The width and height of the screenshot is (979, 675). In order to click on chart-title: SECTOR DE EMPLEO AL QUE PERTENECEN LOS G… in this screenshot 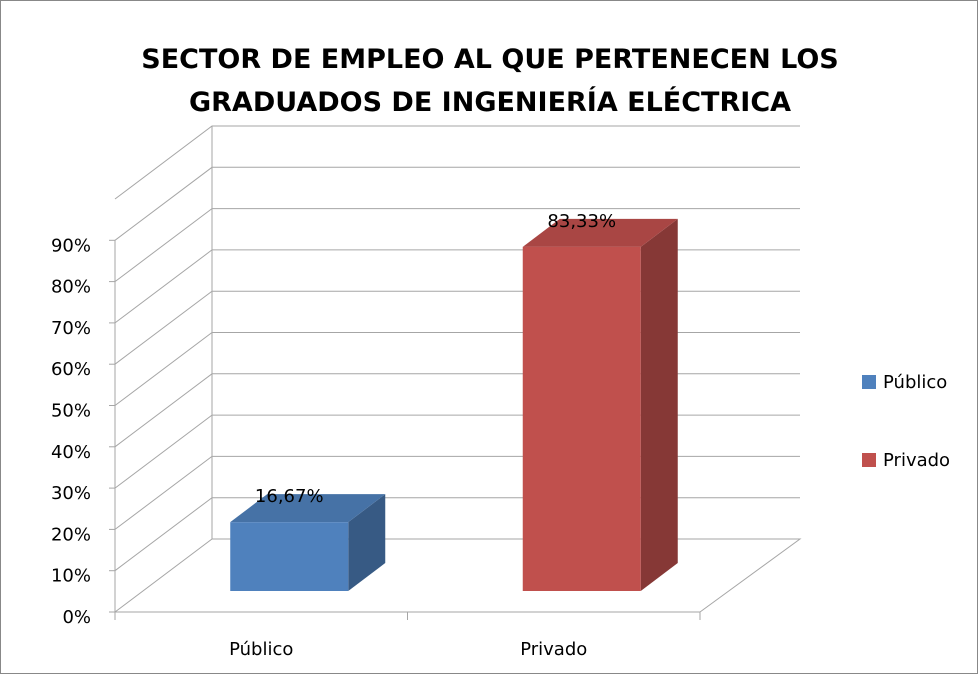, I will do `click(490, 81)`.